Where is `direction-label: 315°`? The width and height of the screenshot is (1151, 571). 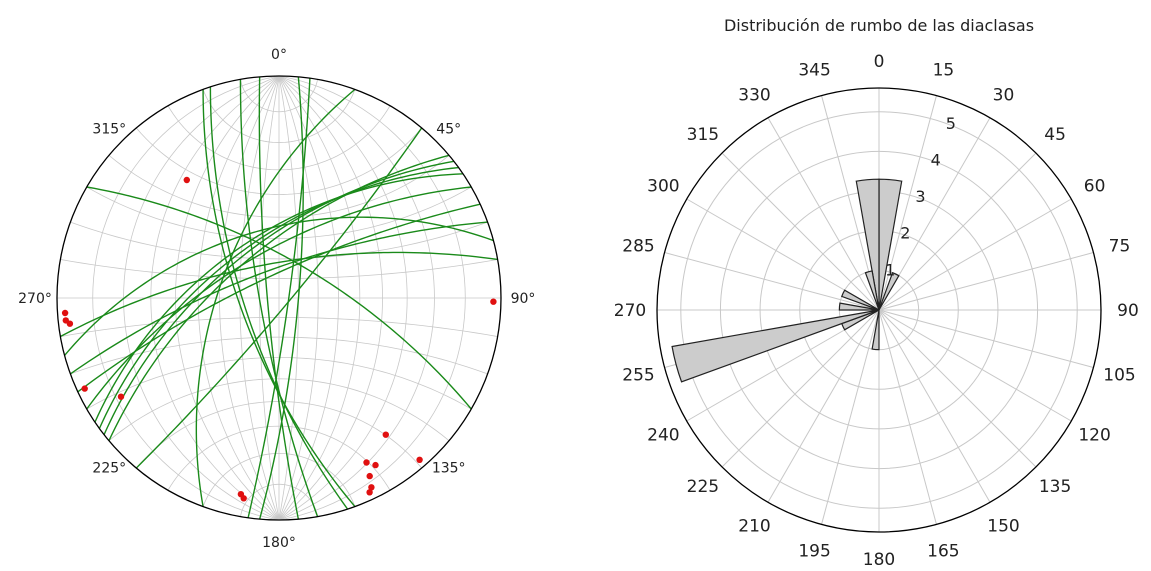 direction-label: 315° is located at coordinates (109, 129).